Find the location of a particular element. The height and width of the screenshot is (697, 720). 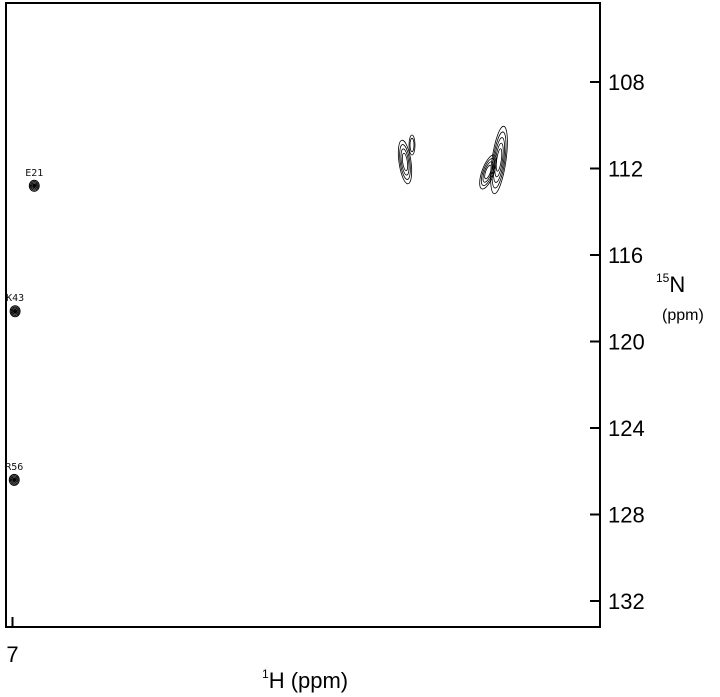

y-tick-label: 116 is located at coordinates (625, 255).